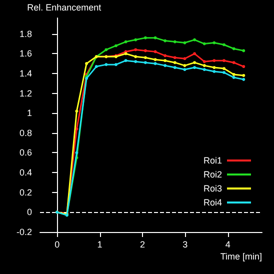 The height and width of the screenshot is (274, 274). I want to click on y-tick-label: 0.2, so click(25, 192).